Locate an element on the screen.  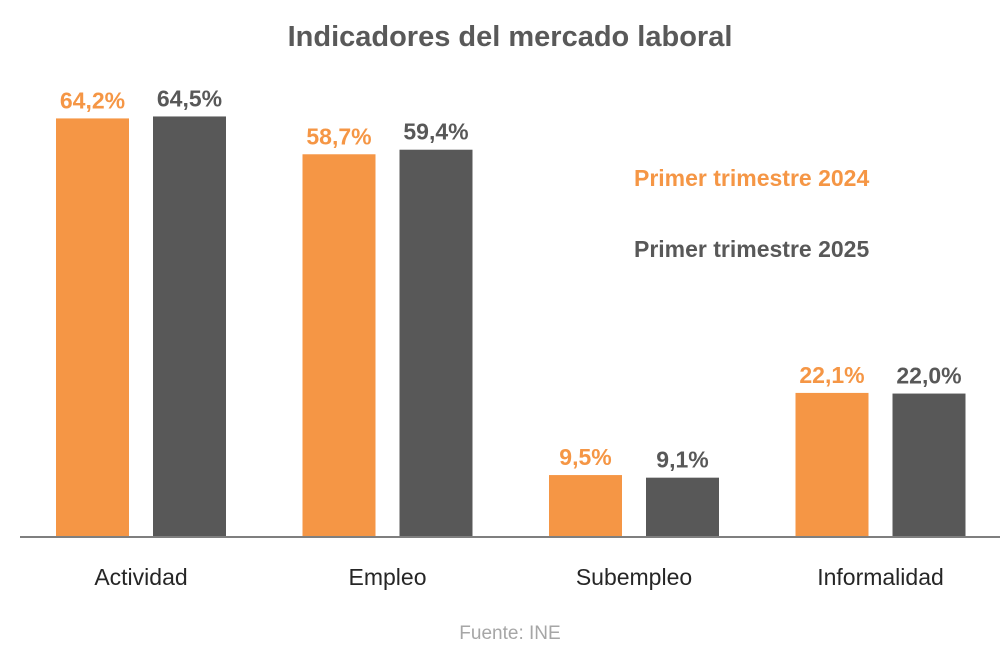
category-label-empleo: Empleo is located at coordinates (388, 577).